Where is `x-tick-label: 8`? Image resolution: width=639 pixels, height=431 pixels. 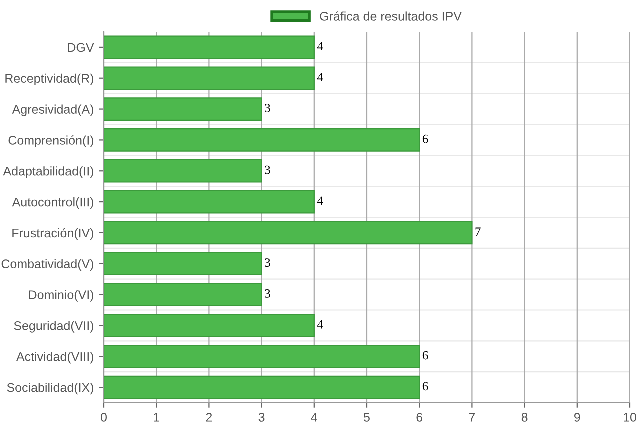 x-tick-label: 8 is located at coordinates (525, 417).